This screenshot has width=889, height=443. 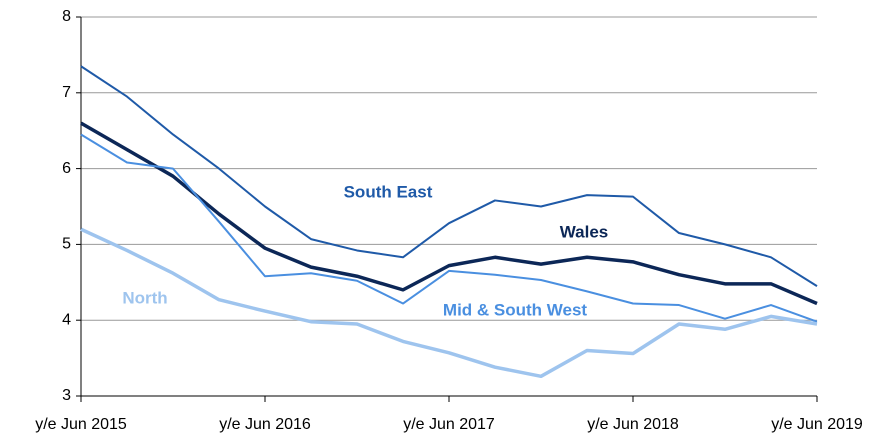 What do you see at coordinates (633, 424) in the screenshot?
I see `x-tick-label: y/e Jun 2018` at bounding box center [633, 424].